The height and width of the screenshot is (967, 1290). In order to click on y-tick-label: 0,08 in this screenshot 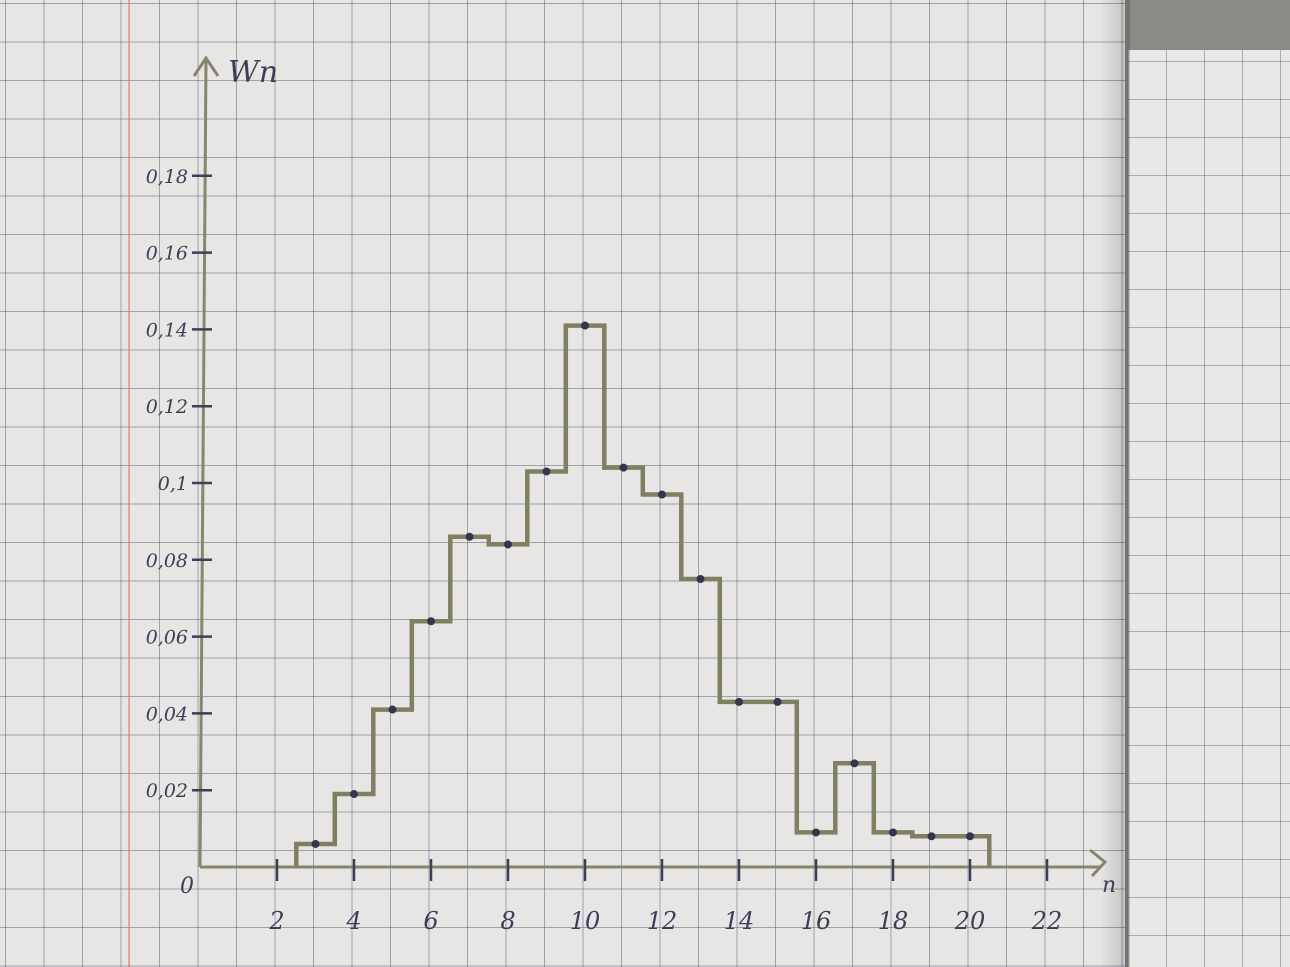, I will do `click(167, 561)`.